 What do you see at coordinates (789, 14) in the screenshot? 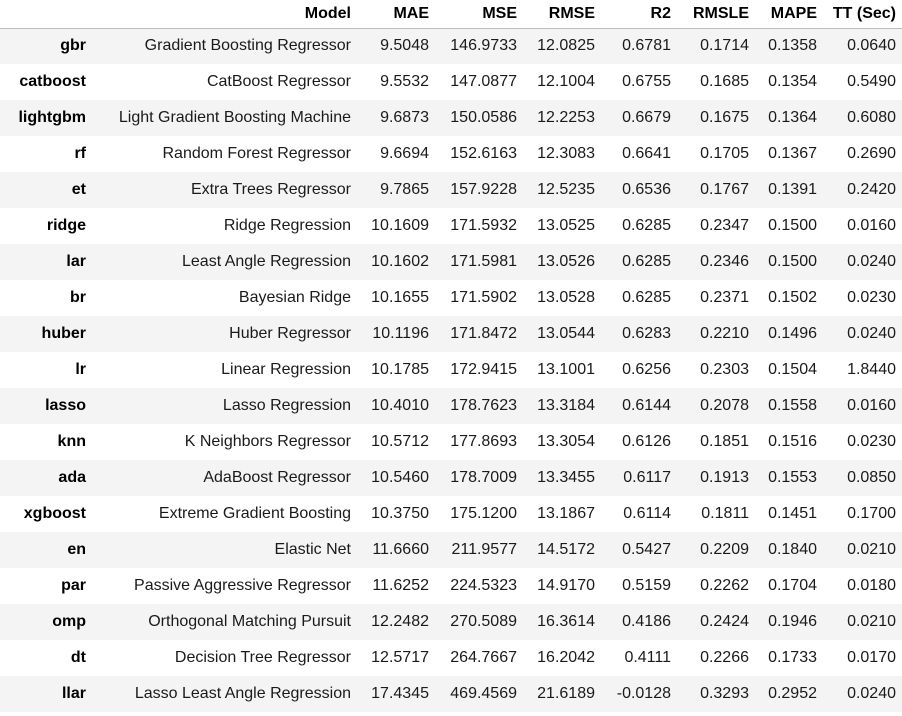
I see `header-mape: MAPE` at bounding box center [789, 14].